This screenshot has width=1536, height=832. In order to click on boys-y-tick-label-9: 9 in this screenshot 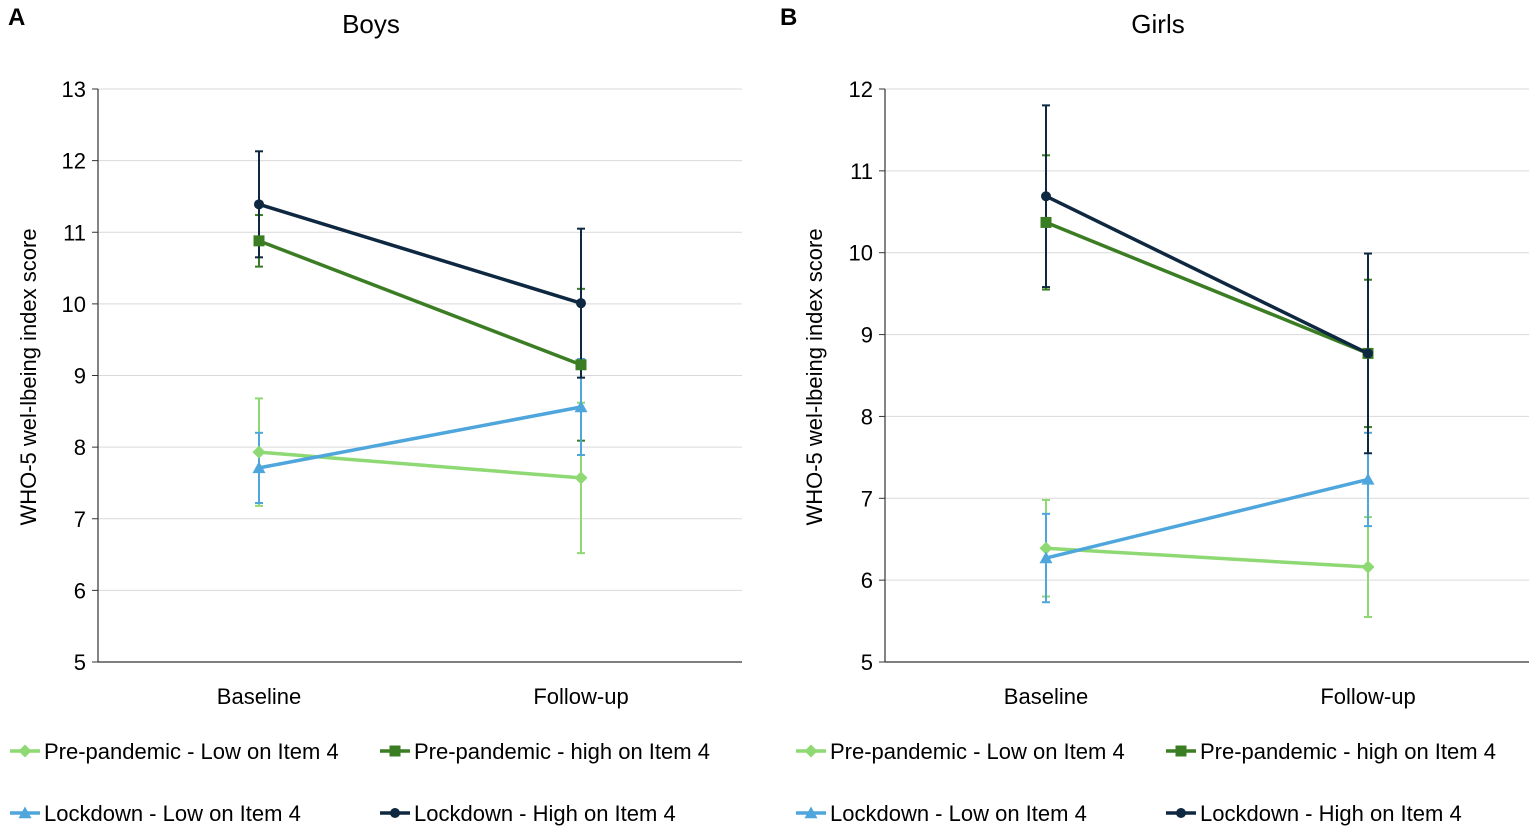, I will do `click(80, 376)`.